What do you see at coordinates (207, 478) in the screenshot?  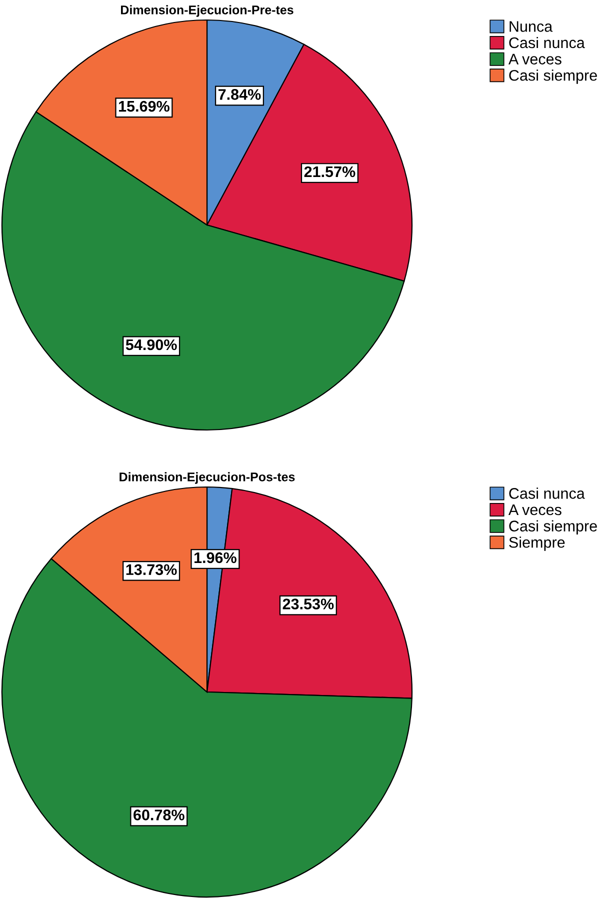 I see `chart-title: Dimension-Ejecucion-Pos-tes` at bounding box center [207, 478].